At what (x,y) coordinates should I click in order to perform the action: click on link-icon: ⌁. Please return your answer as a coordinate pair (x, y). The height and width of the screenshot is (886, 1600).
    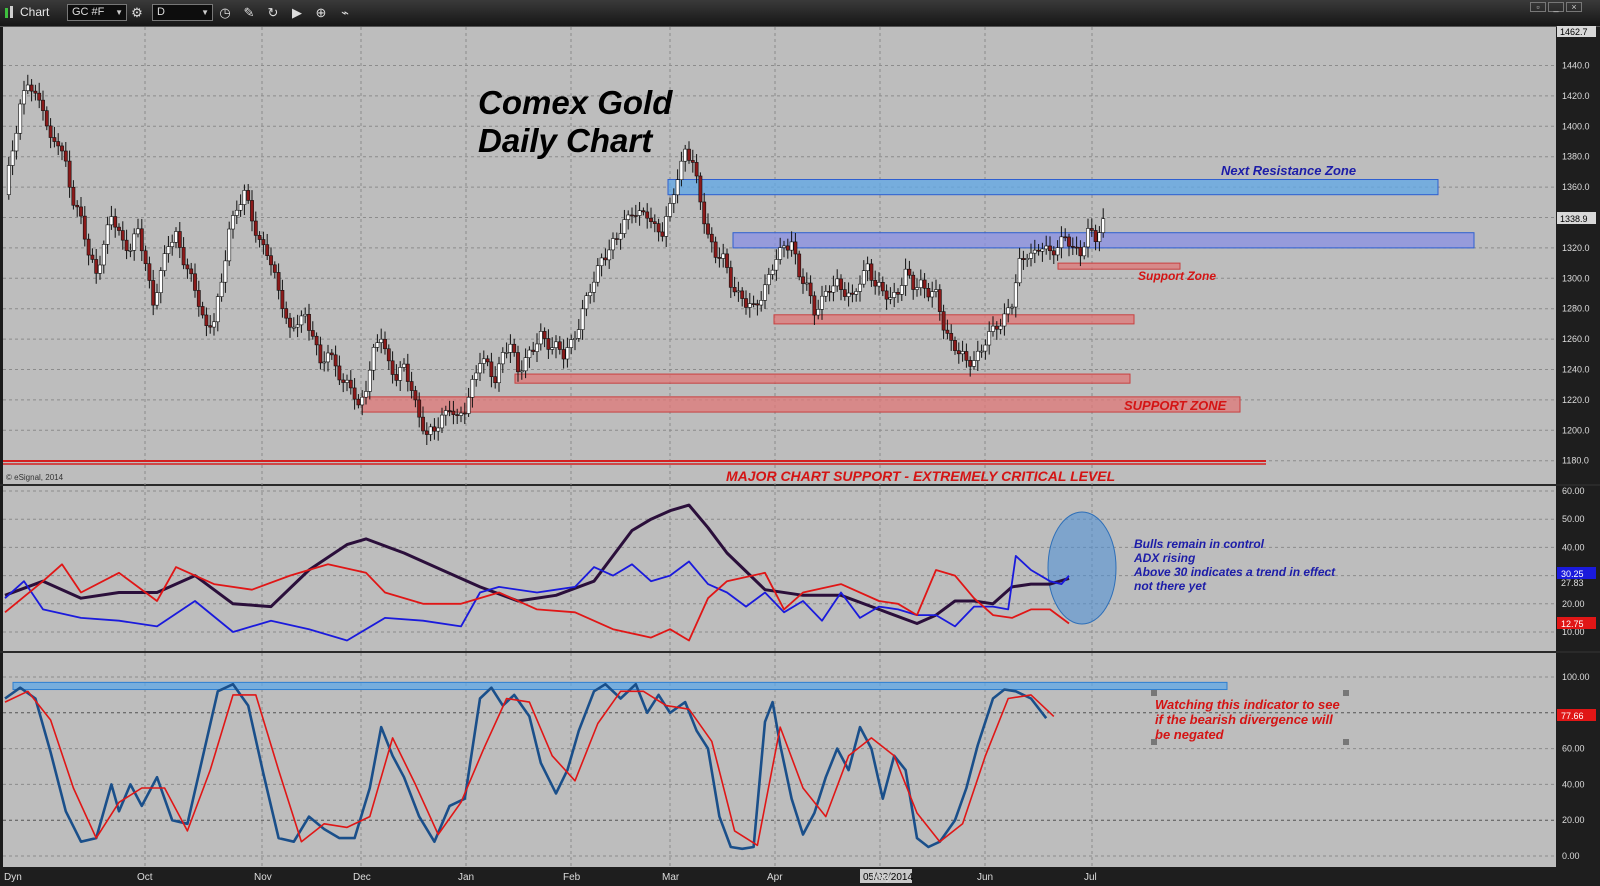
    Looking at the image, I should click on (345, 12).